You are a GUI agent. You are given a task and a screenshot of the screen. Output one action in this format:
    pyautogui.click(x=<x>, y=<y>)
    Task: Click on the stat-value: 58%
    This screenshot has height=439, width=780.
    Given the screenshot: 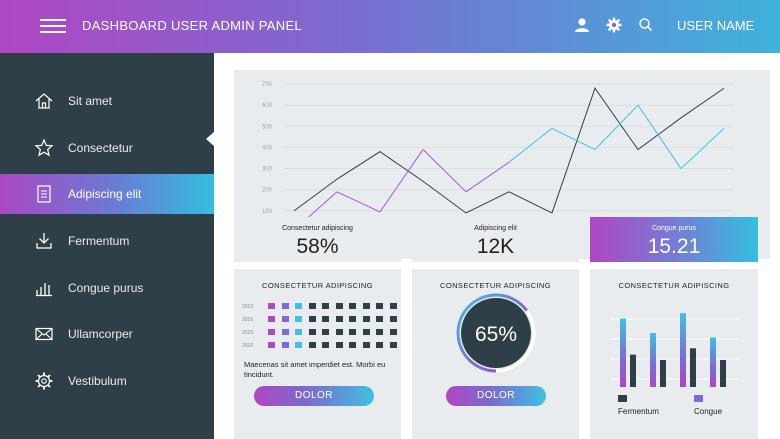 What is the action you would take?
    pyautogui.click(x=317, y=246)
    